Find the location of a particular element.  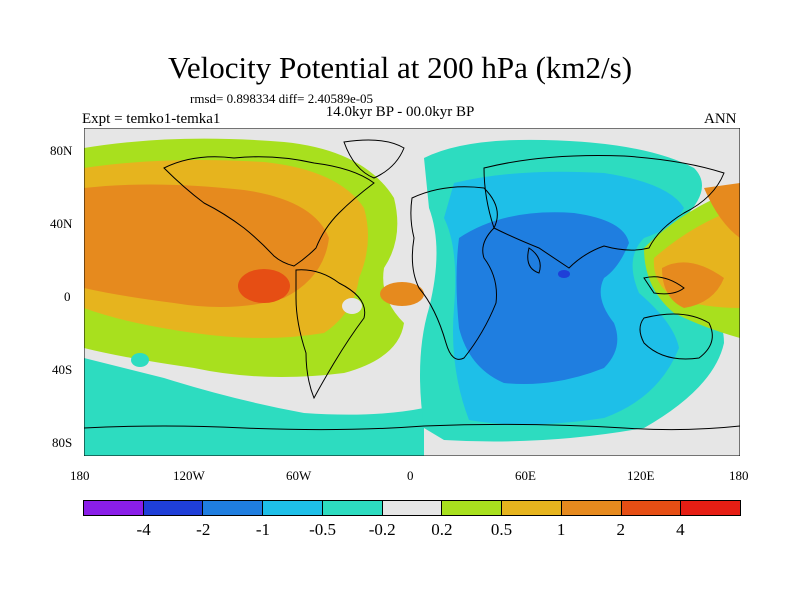

lat-tick: 0 is located at coordinates (67, 296).